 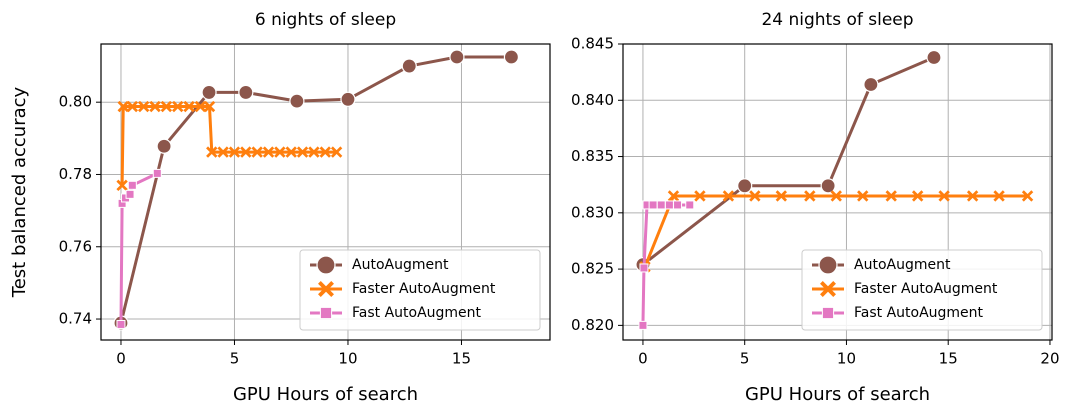 I want to click on x-tick-label: 15, so click(x=461, y=359).